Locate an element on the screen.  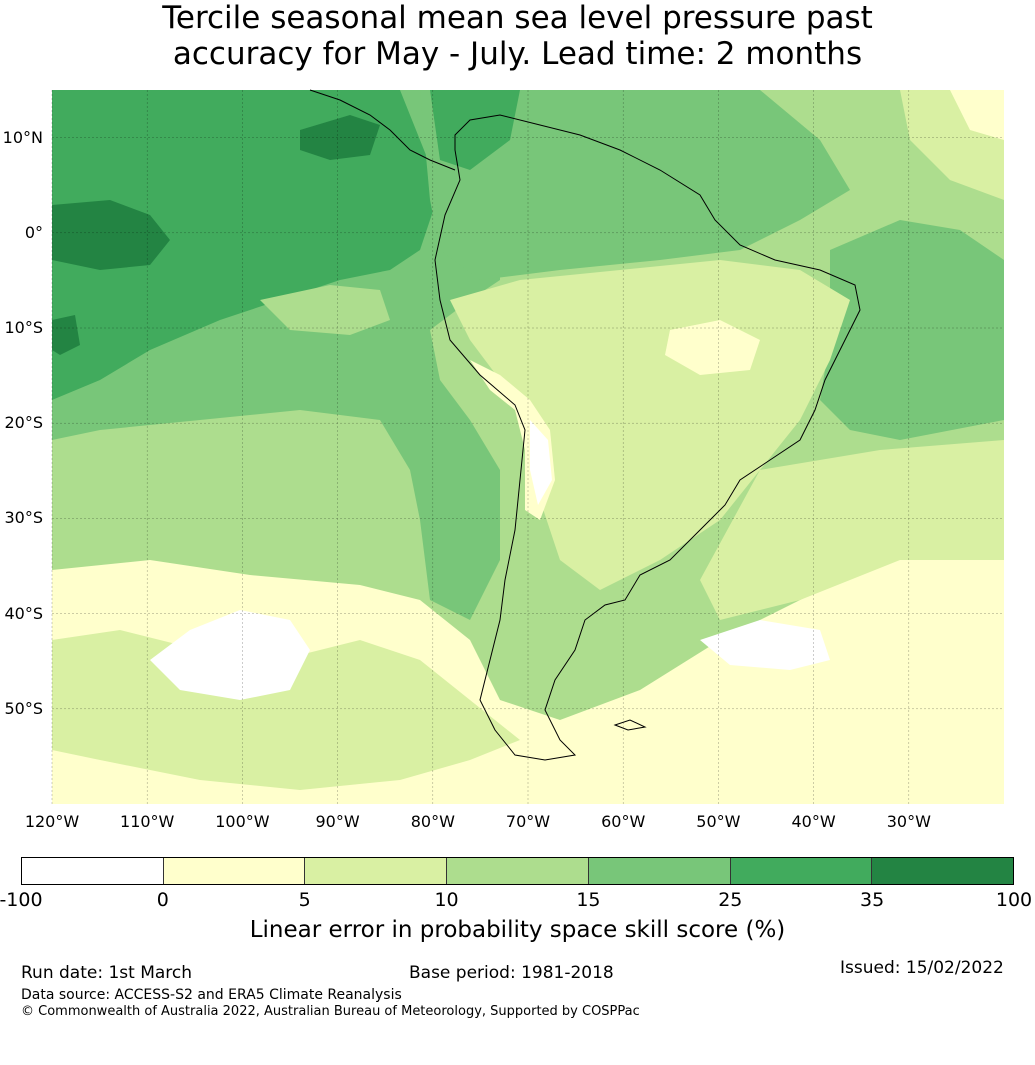
zone-interior-pale is located at coordinates (712, 347).